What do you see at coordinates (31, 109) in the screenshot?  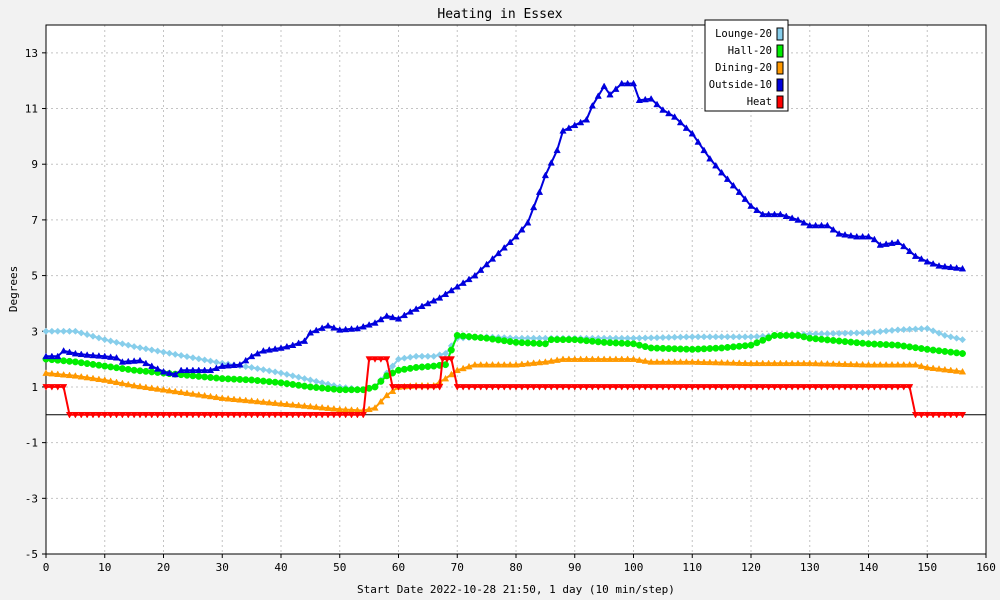 I see `y-tick-label: 11` at bounding box center [31, 109].